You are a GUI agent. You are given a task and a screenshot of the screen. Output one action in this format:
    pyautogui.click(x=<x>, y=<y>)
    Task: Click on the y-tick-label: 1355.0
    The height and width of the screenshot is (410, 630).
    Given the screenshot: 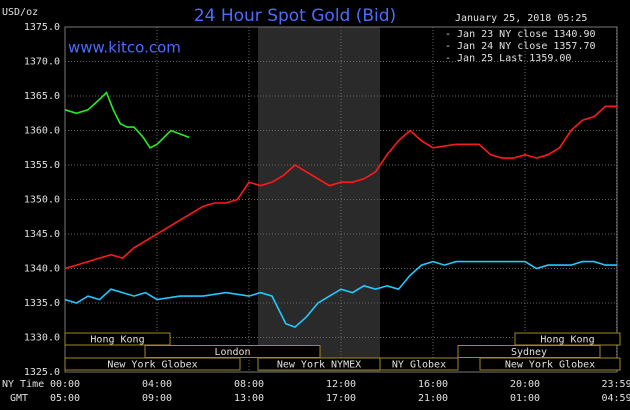 What is the action you would take?
    pyautogui.click(x=42, y=165)
    